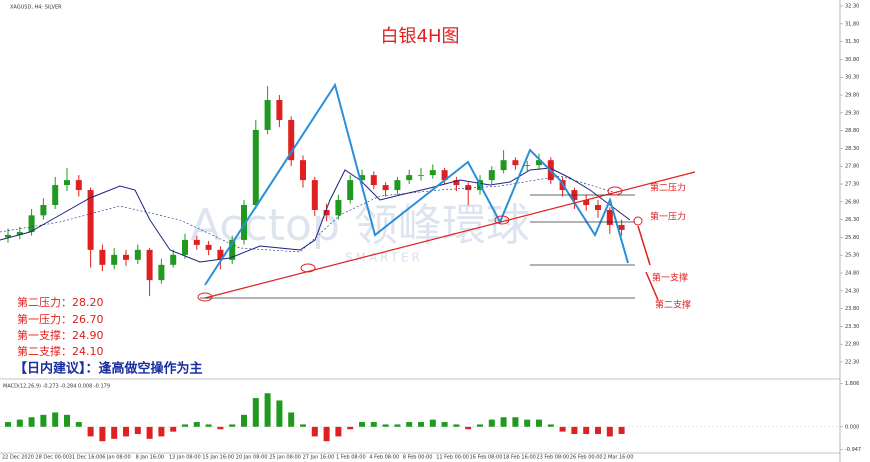  What do you see at coordinates (310, 214) in the screenshot?
I see `moving-average-slow` at bounding box center [310, 214].